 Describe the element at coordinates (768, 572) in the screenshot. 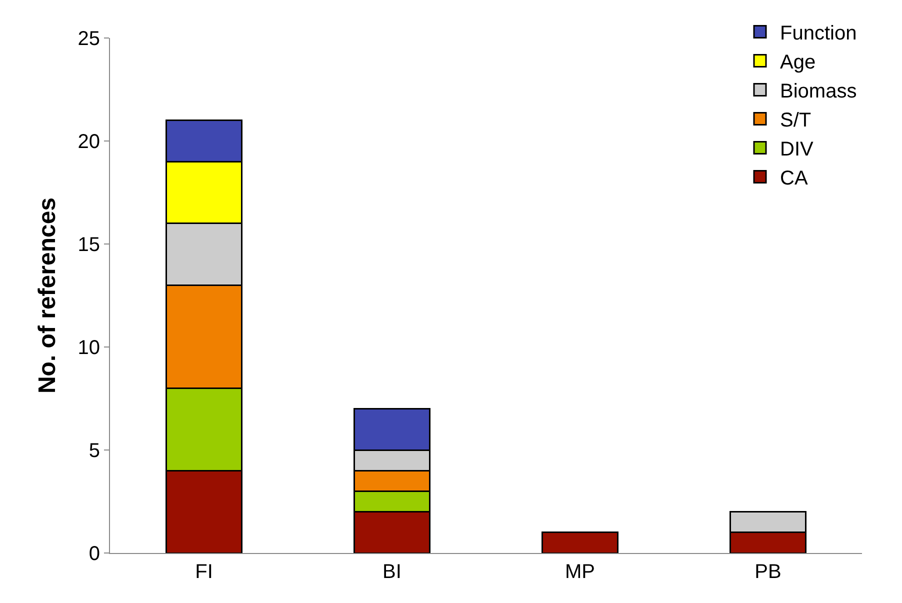

I see `x-tick-label: PB` at that location.